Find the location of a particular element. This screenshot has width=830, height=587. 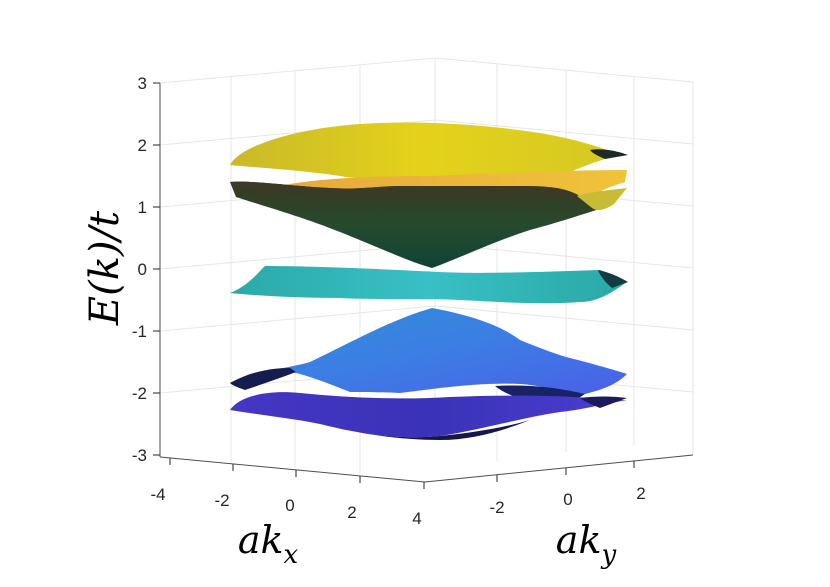

y-tick-labels: -2 0 2 is located at coordinates (567, 500).